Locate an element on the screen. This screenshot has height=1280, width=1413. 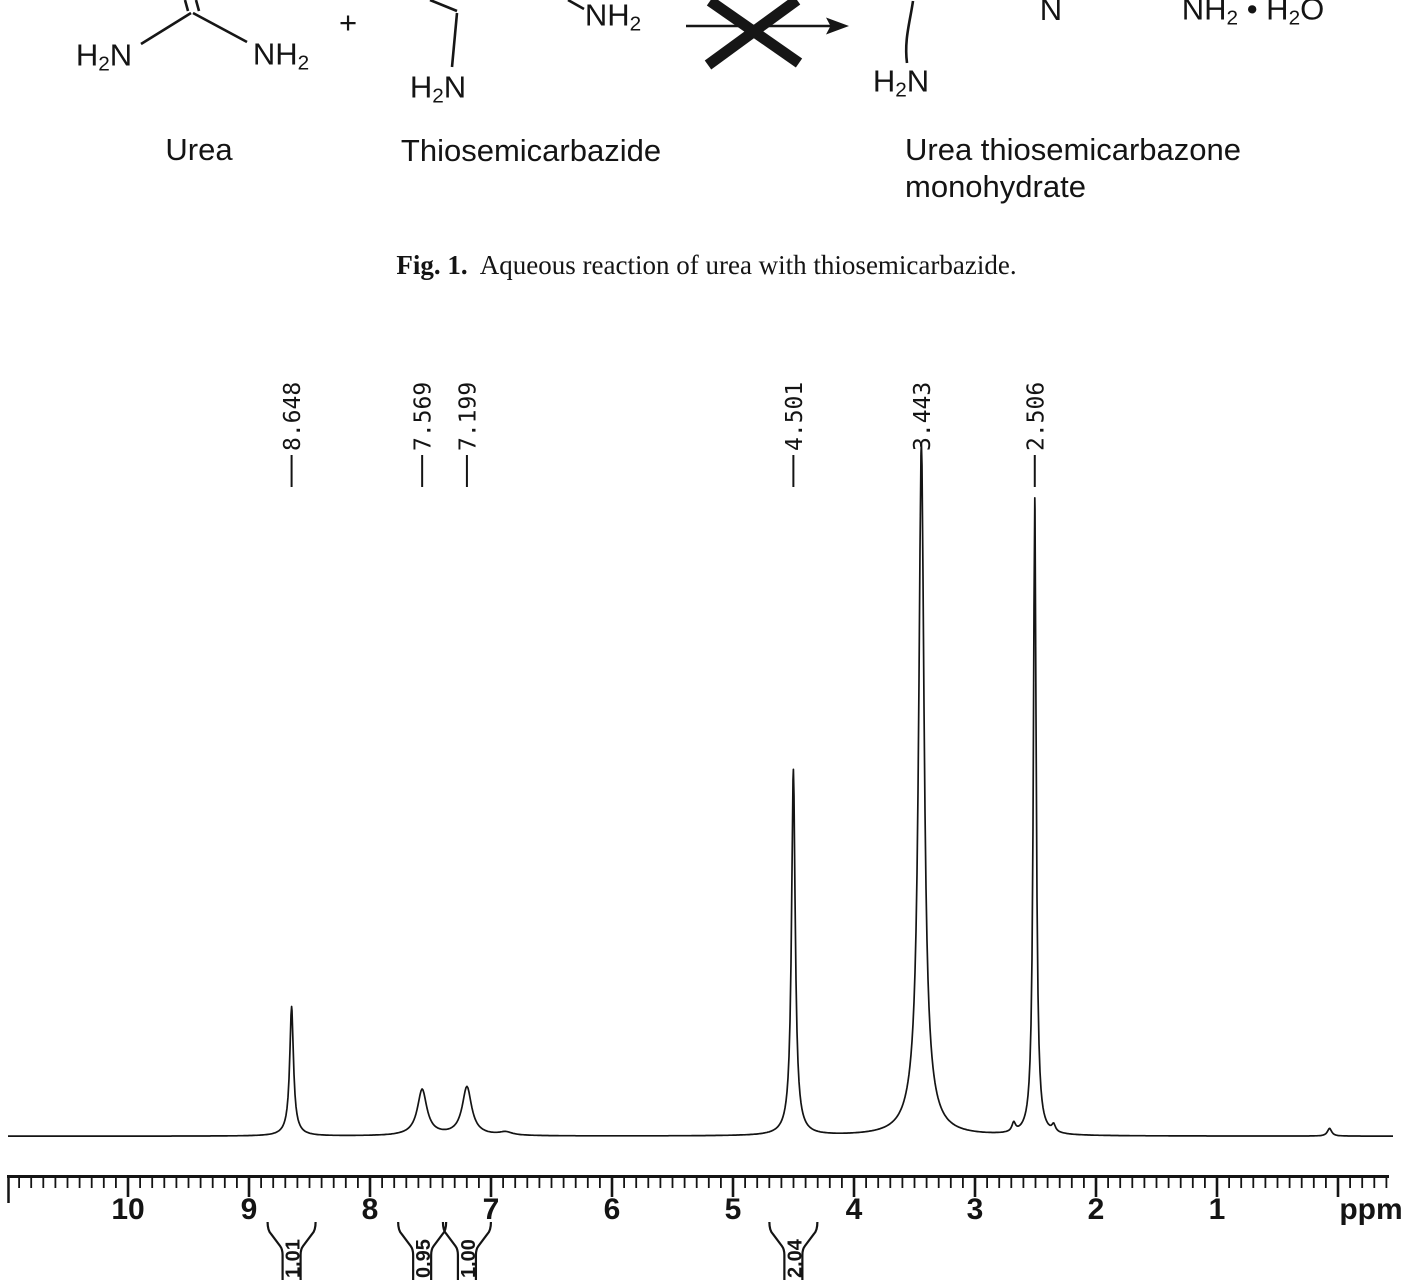
integral-value: 1.01 is located at coordinates (294, 1258).